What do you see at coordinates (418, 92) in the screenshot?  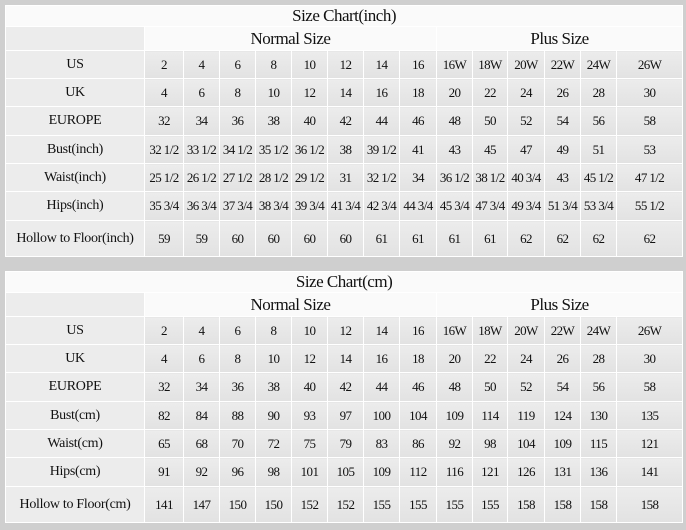 I see `table-cell: 18` at bounding box center [418, 92].